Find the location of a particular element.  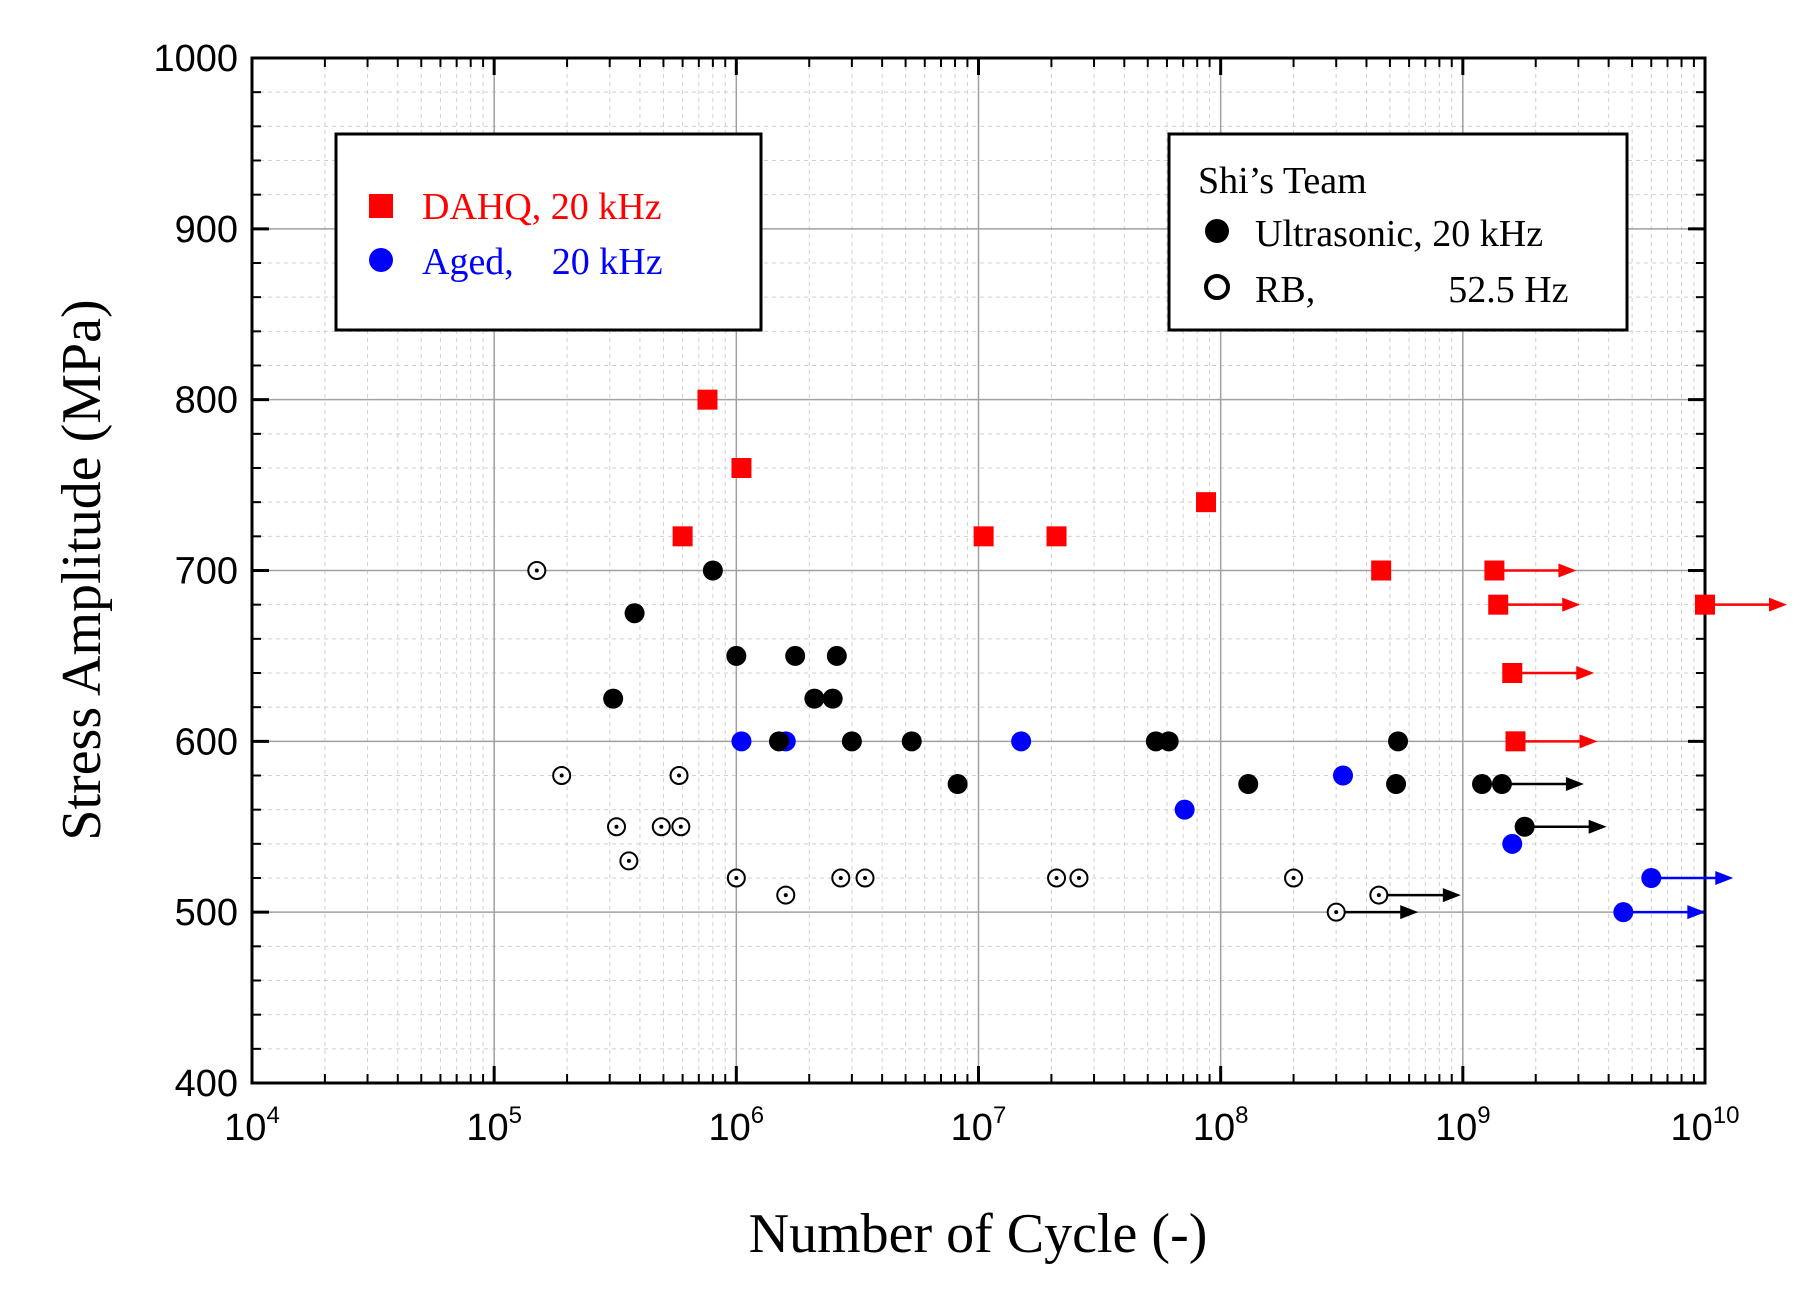

x-tick-label: 10⁷ is located at coordinates (979, 1125).